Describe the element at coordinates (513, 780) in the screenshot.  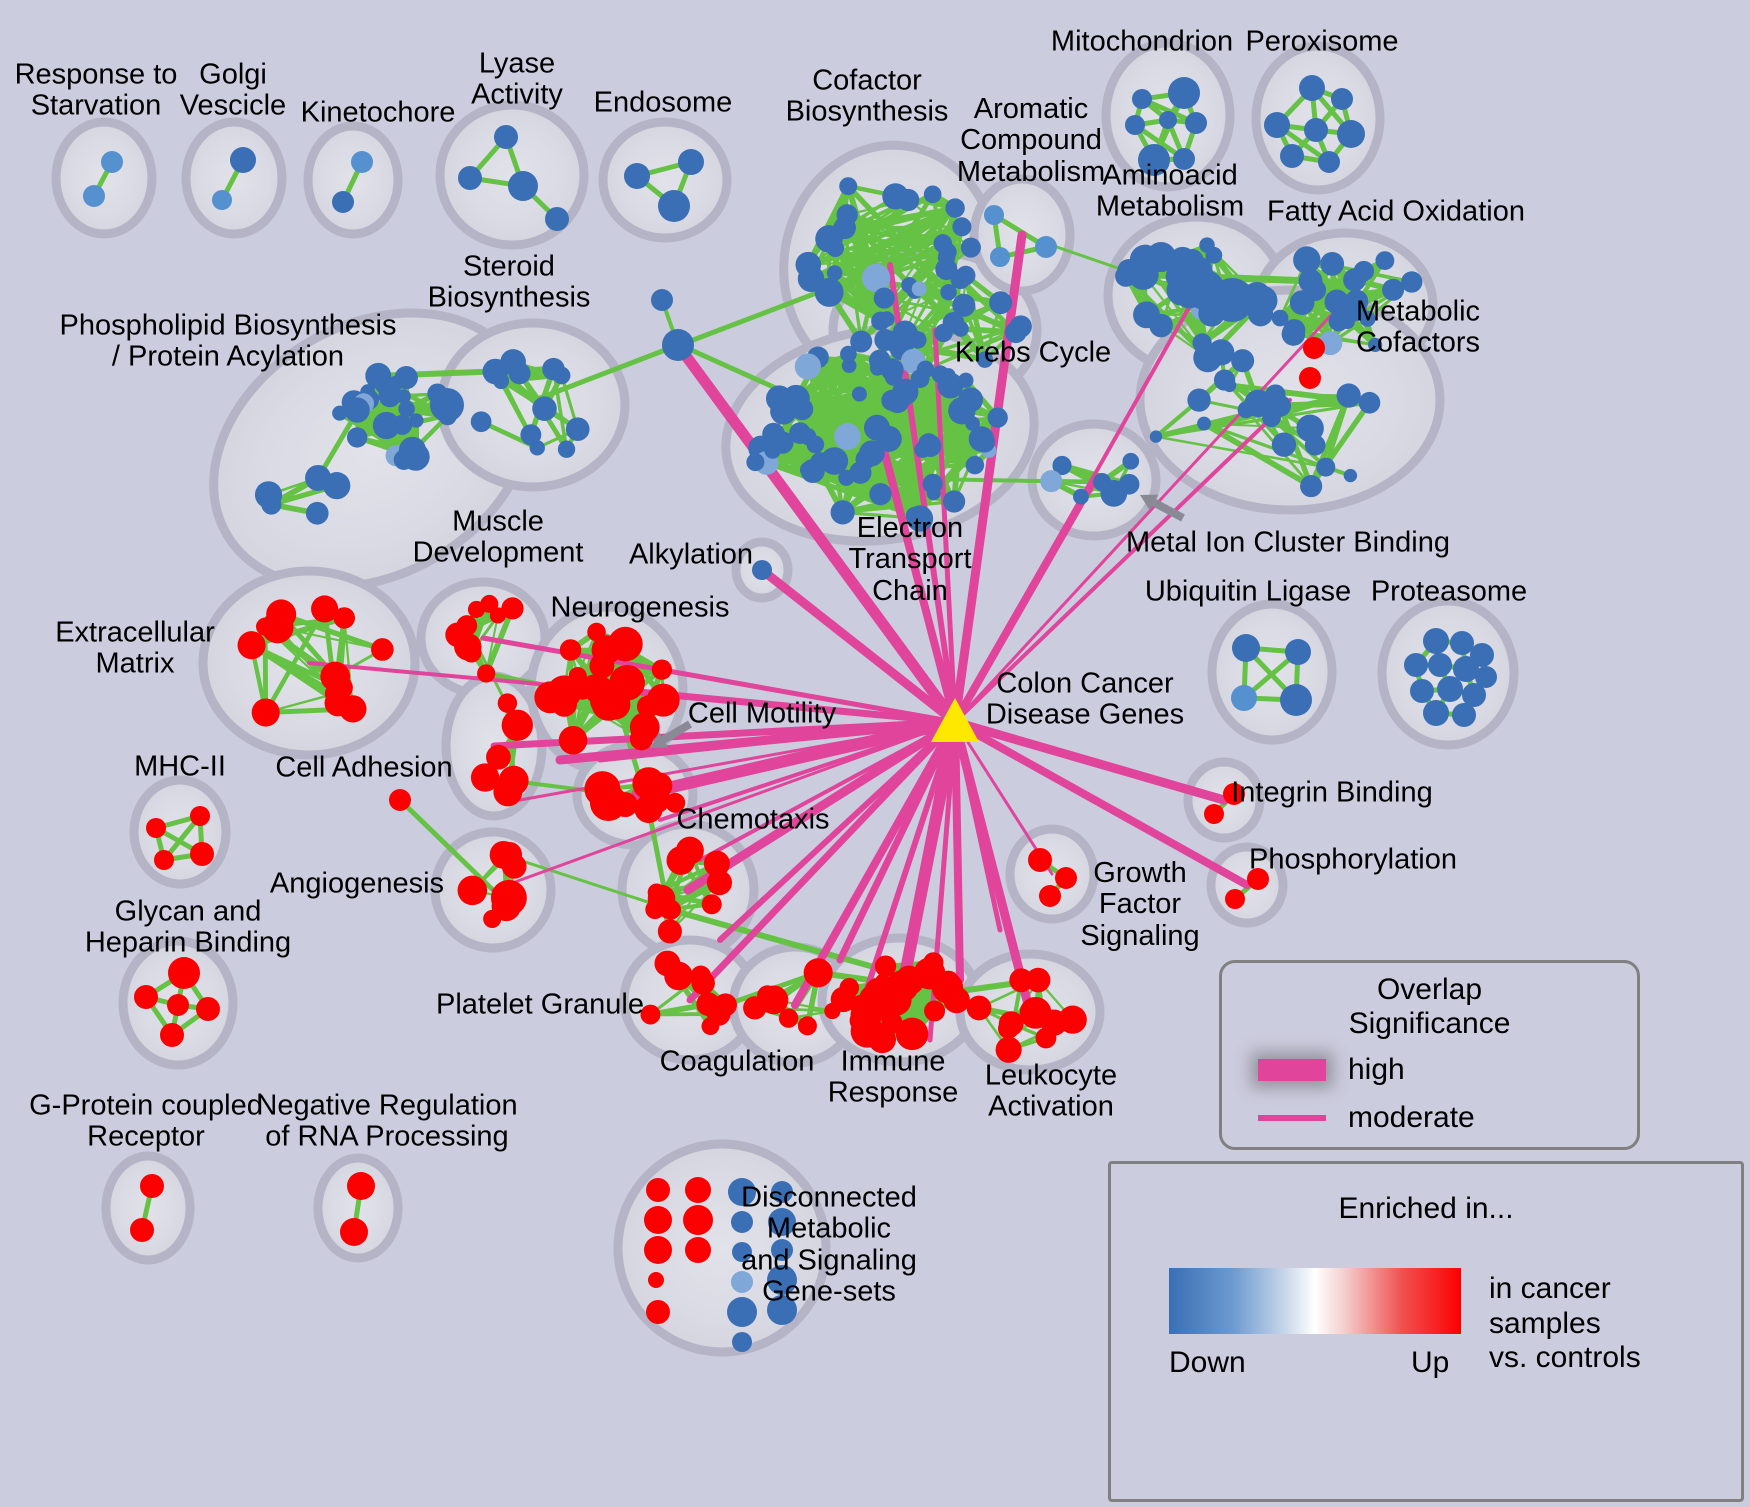
I see `node-cell-adhesion` at that location.